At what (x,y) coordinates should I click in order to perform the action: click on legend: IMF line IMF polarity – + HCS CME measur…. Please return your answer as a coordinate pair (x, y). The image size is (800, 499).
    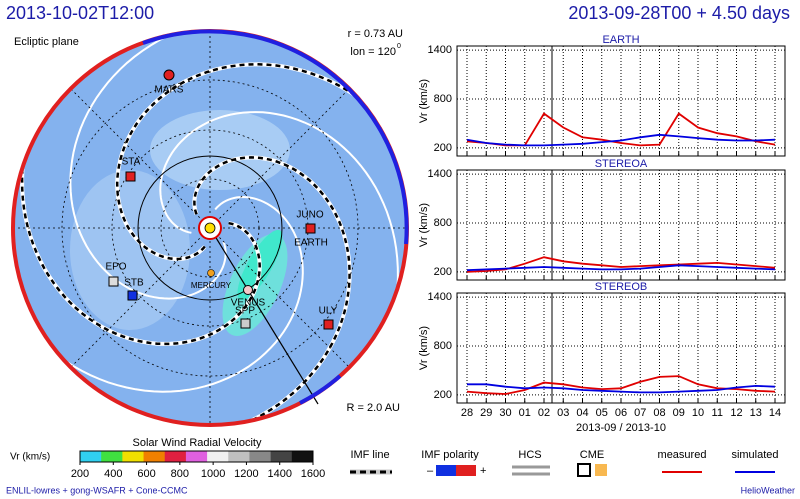
    Looking at the image, I should click on (564, 463).